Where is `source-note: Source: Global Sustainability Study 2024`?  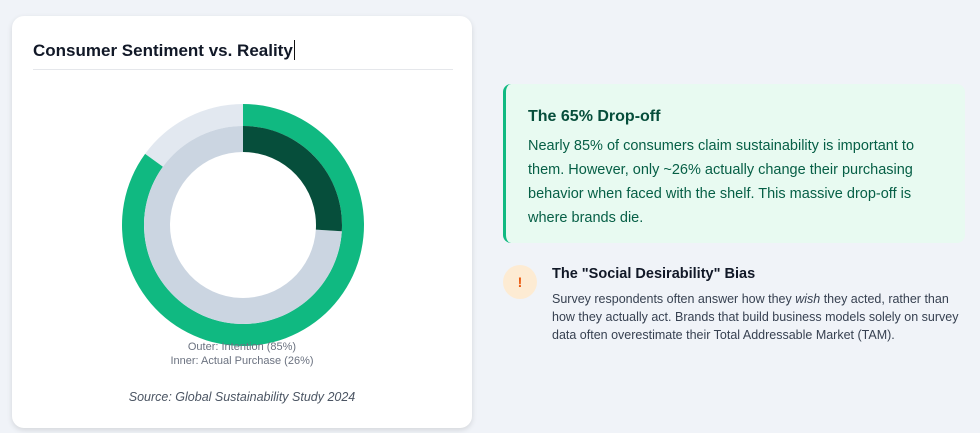 source-note: Source: Global Sustainability Study 2024 is located at coordinates (242, 397).